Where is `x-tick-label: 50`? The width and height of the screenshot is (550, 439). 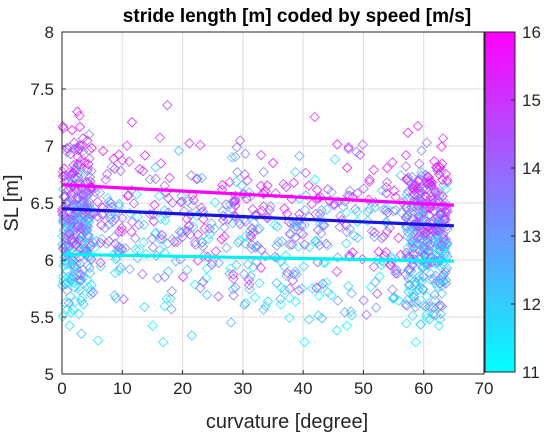 x-tick-label: 50 is located at coordinates (363, 388).